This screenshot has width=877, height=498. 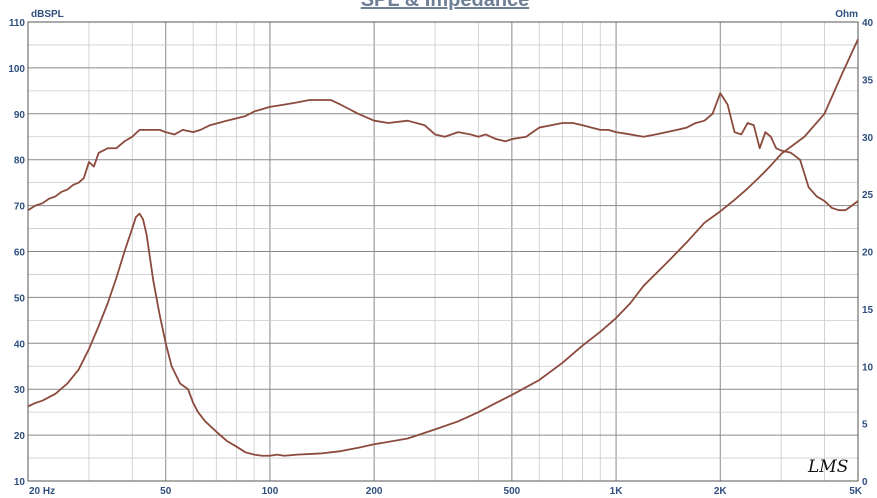 What do you see at coordinates (166, 491) in the screenshot?
I see `x-tick-label: 50` at bounding box center [166, 491].